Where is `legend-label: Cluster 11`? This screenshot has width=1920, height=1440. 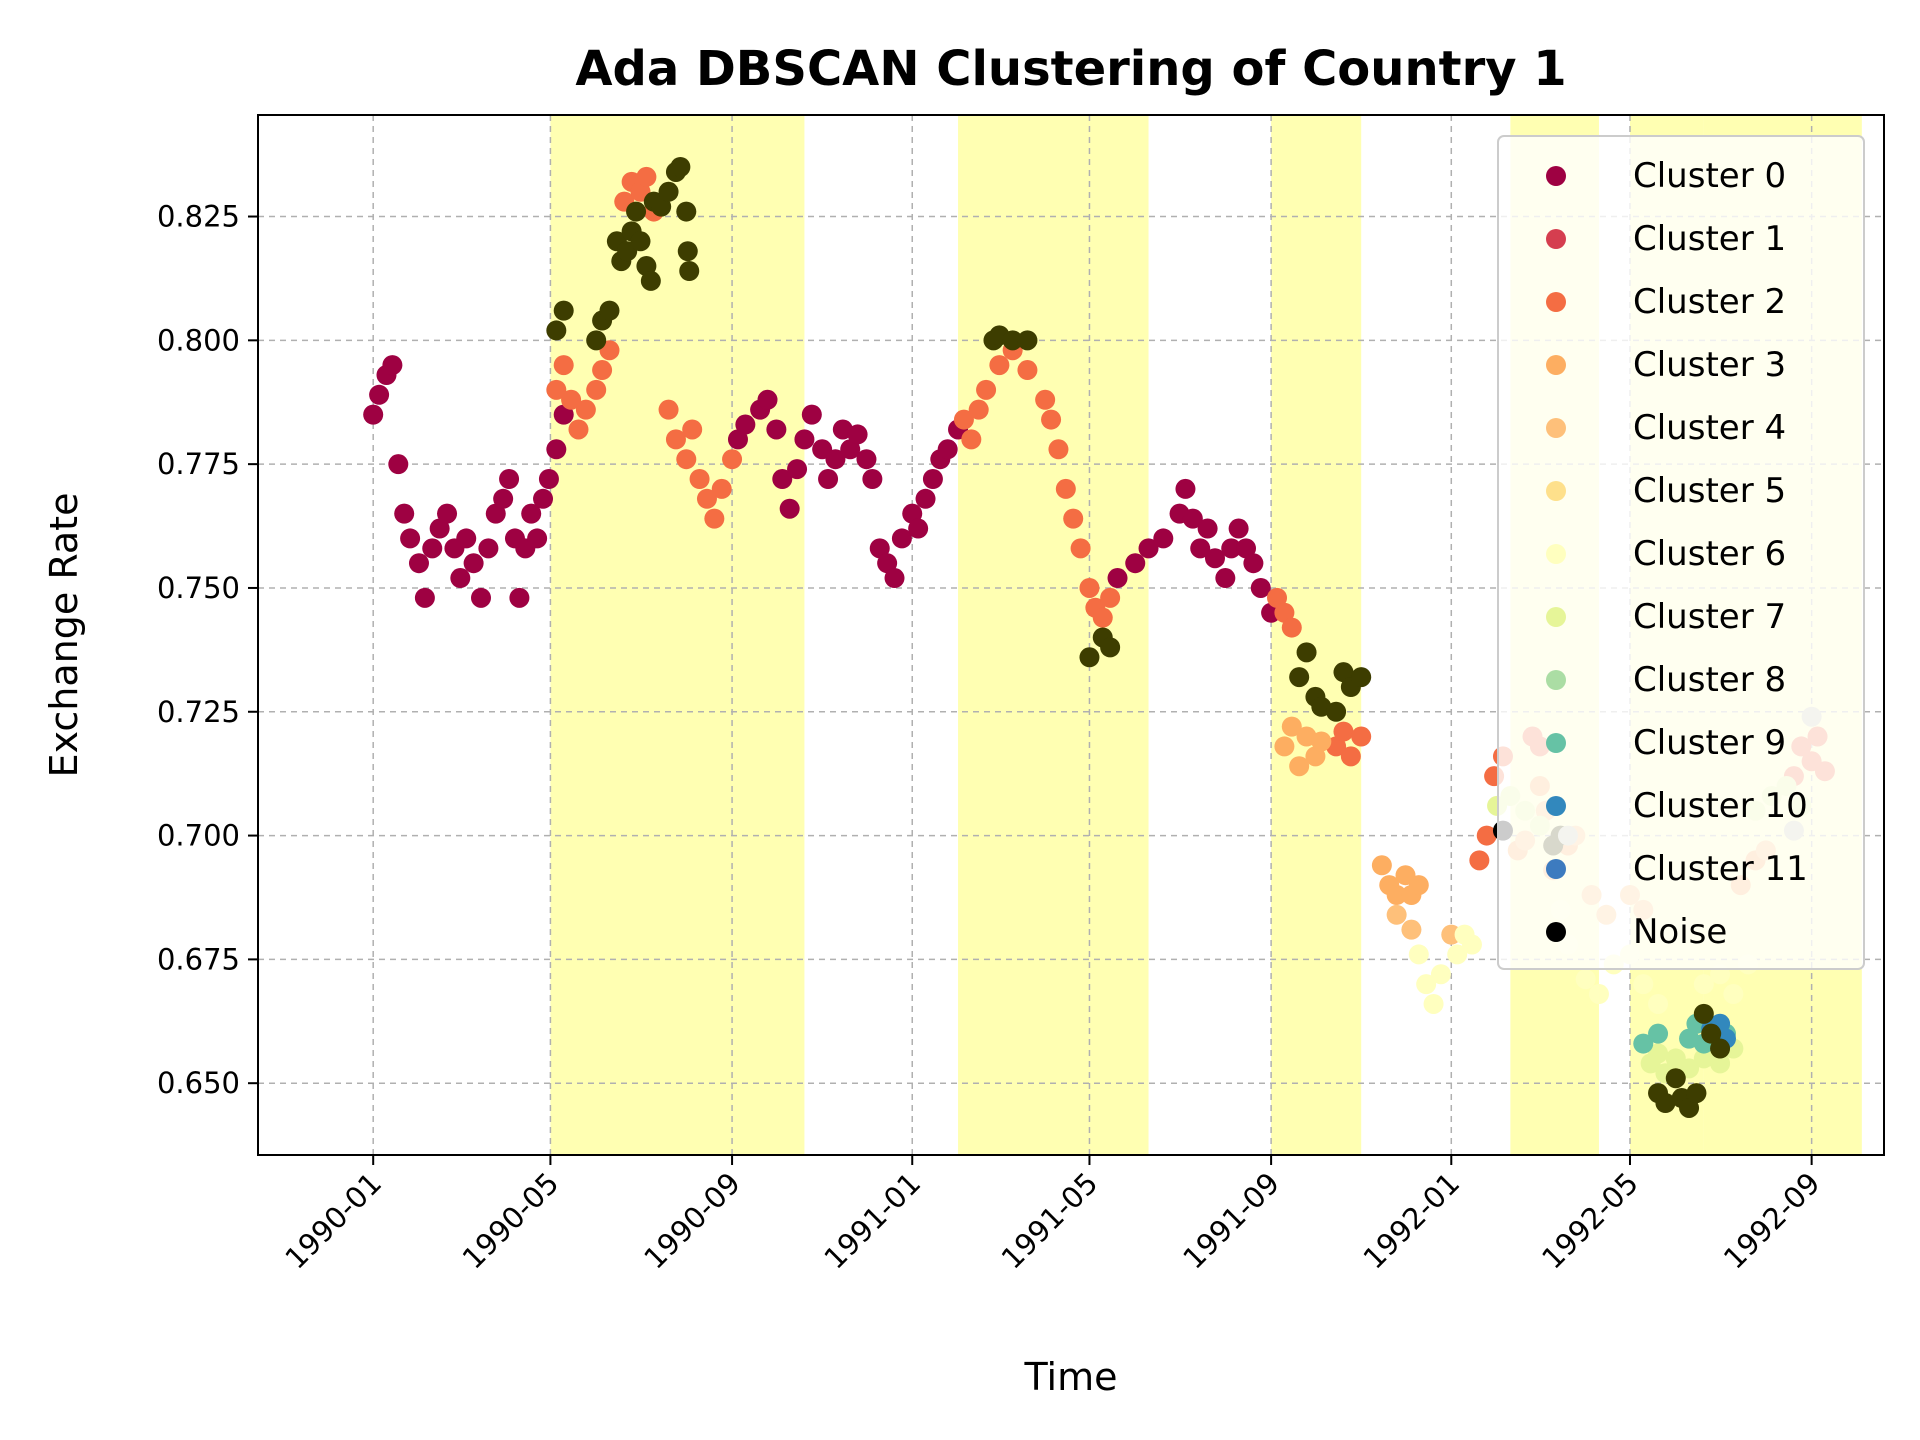 legend-label: Cluster 11 is located at coordinates (1720, 869).